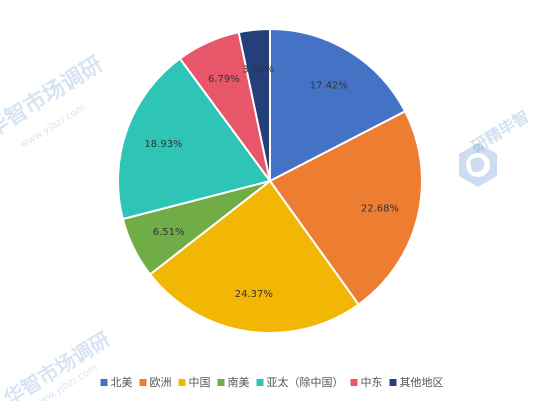 The image size is (544, 401). What do you see at coordinates (224, 79) in the screenshot?
I see `slice-label-5: 6.79%` at bounding box center [224, 79].